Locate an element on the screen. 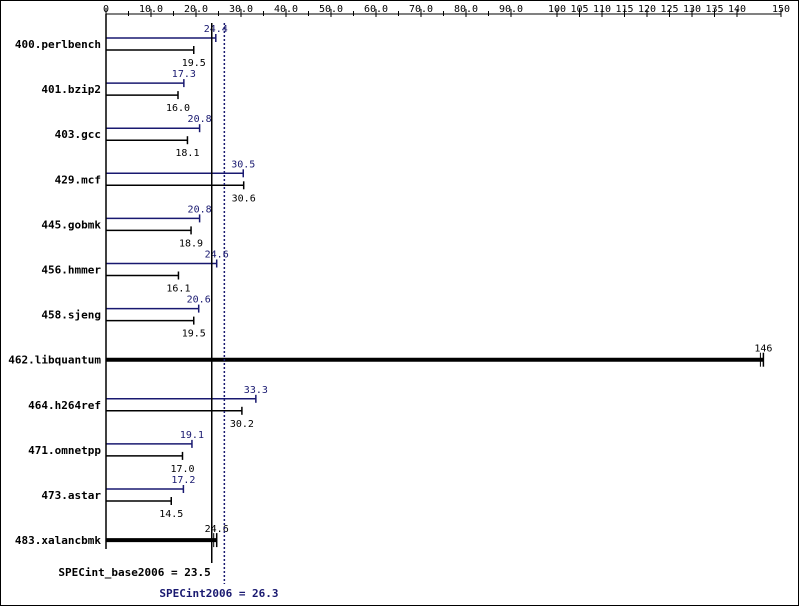  x-tick-label: 125 is located at coordinates (669, 9).